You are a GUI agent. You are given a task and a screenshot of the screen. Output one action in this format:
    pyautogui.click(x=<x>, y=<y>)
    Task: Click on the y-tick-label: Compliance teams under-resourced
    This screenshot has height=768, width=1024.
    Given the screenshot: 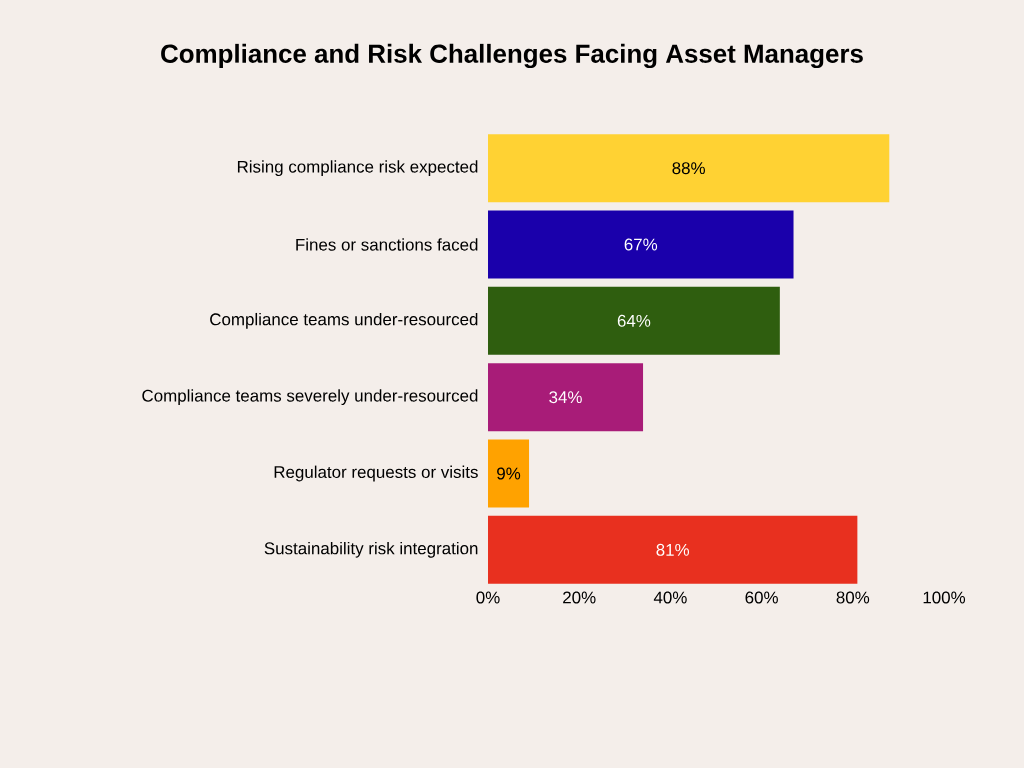 What is the action you would take?
    pyautogui.click(x=344, y=320)
    